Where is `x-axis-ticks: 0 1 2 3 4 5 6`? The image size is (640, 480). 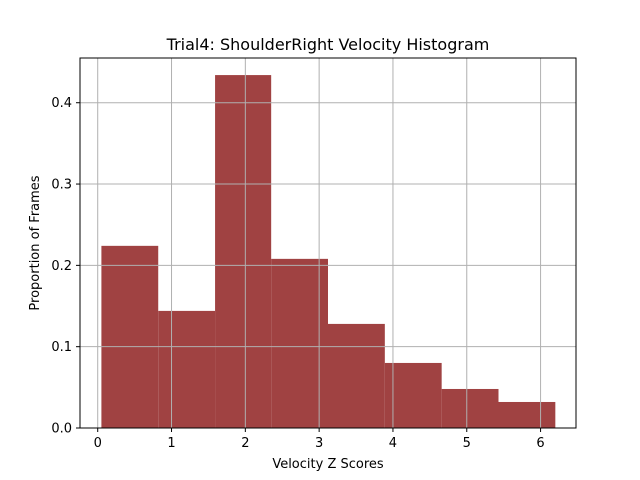 x-axis-ticks: 0 1 2 3 4 5 6 is located at coordinates (319, 439).